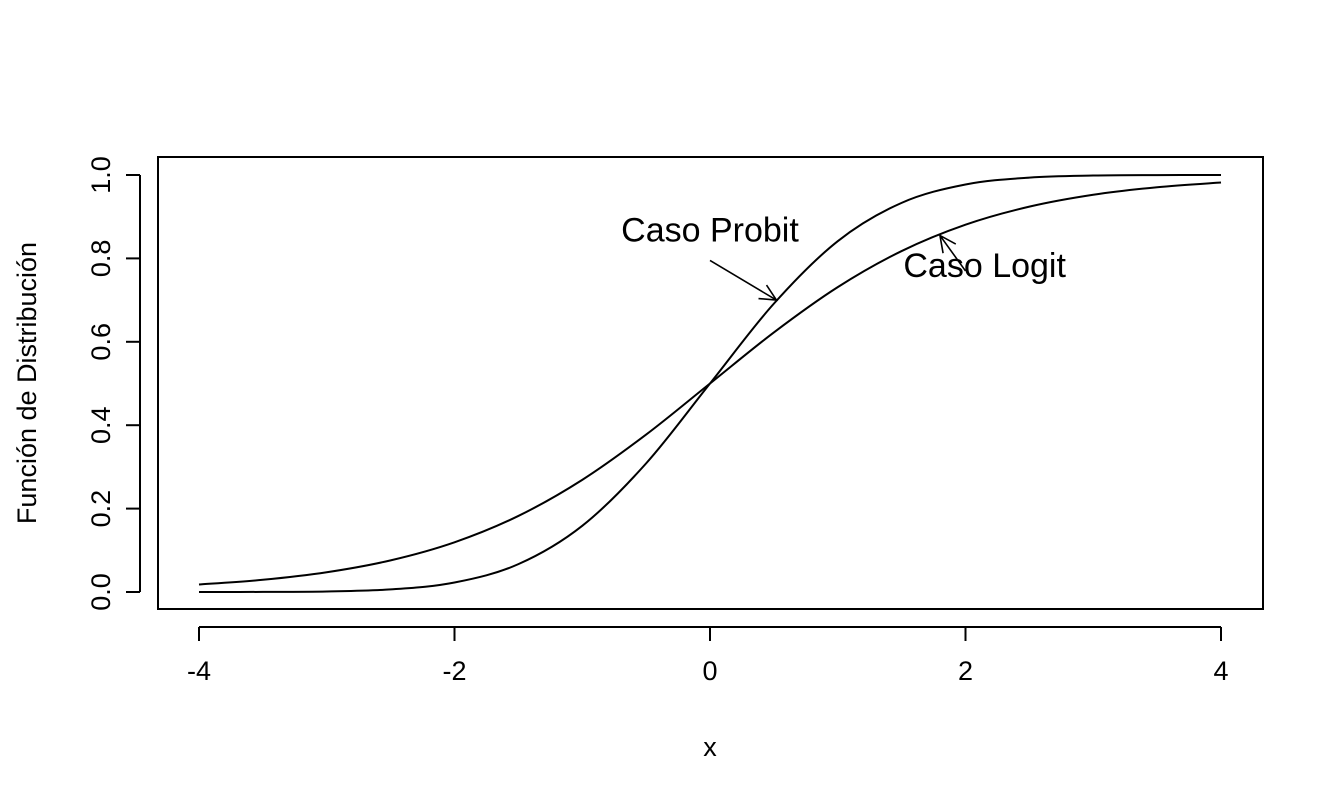  Describe the element at coordinates (101, 592) in the screenshot. I see `y-tick-label: 0.0` at that location.